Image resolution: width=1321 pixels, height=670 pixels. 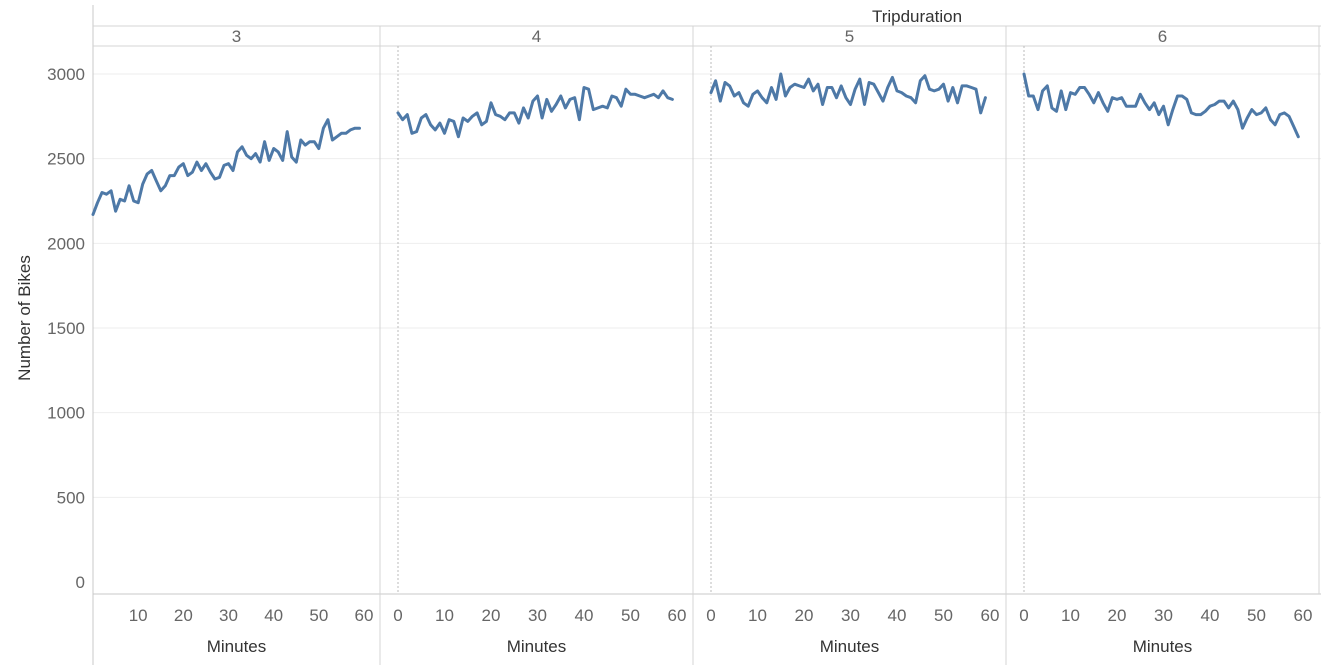 I want to click on x-axis-title-panel-5: Minutes, so click(x=850, y=646).